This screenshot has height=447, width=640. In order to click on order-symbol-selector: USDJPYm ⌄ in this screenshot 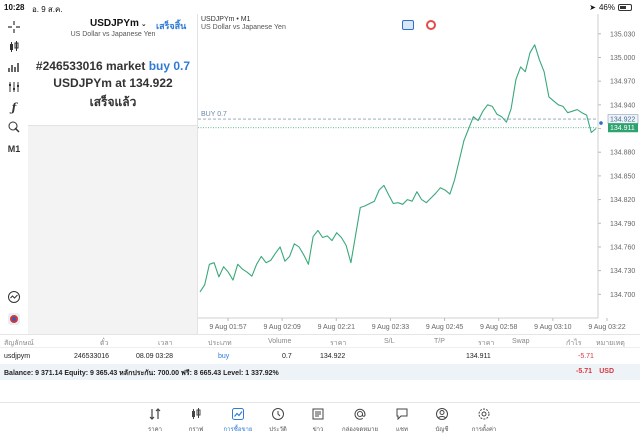, I will do `click(118, 23)`.